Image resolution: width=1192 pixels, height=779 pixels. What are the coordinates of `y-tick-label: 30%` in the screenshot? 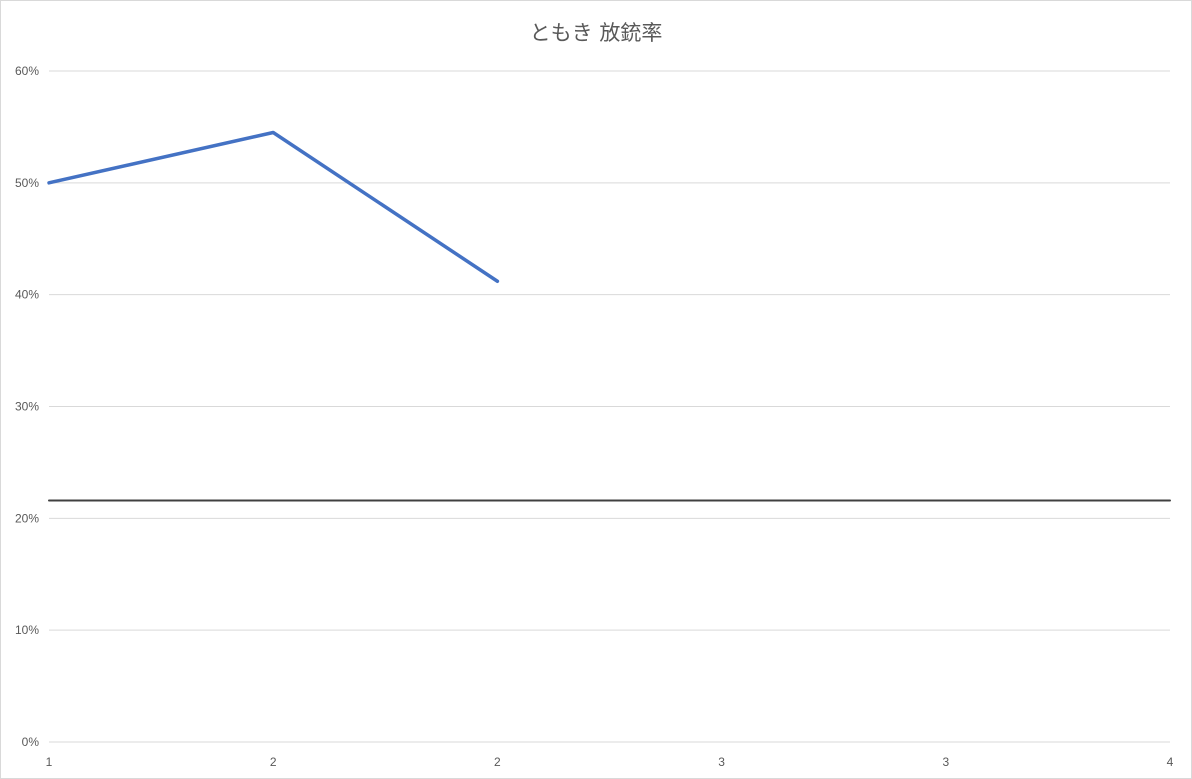 It's located at (27, 407).